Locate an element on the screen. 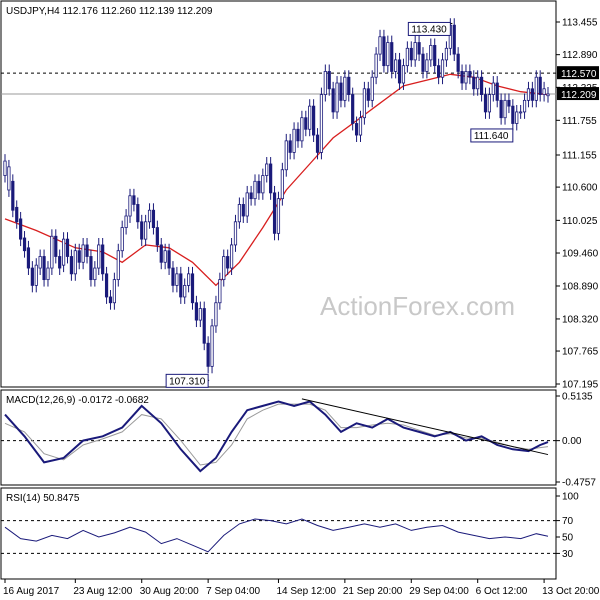  price-tick-label: 109.460 is located at coordinates (580, 254).